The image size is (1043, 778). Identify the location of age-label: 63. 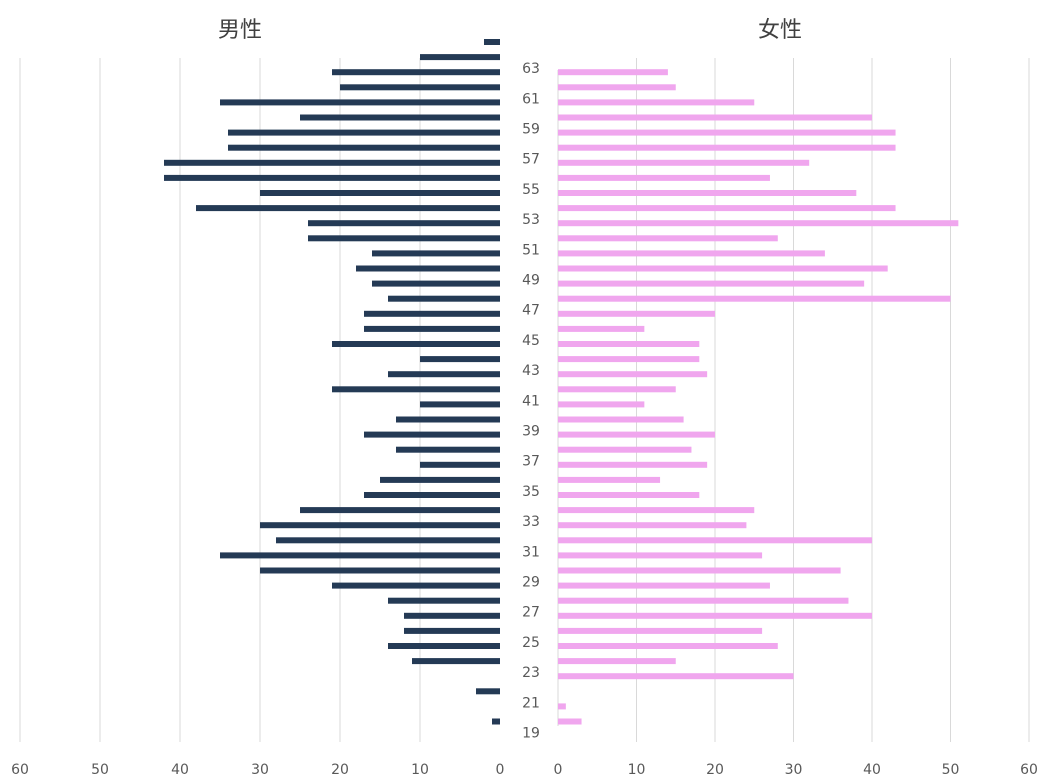
(531, 69).